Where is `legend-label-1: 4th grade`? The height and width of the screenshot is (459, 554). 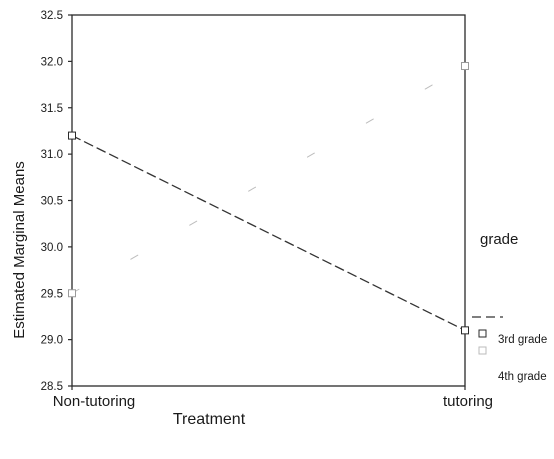 legend-label-1: 4th grade is located at coordinates (522, 377).